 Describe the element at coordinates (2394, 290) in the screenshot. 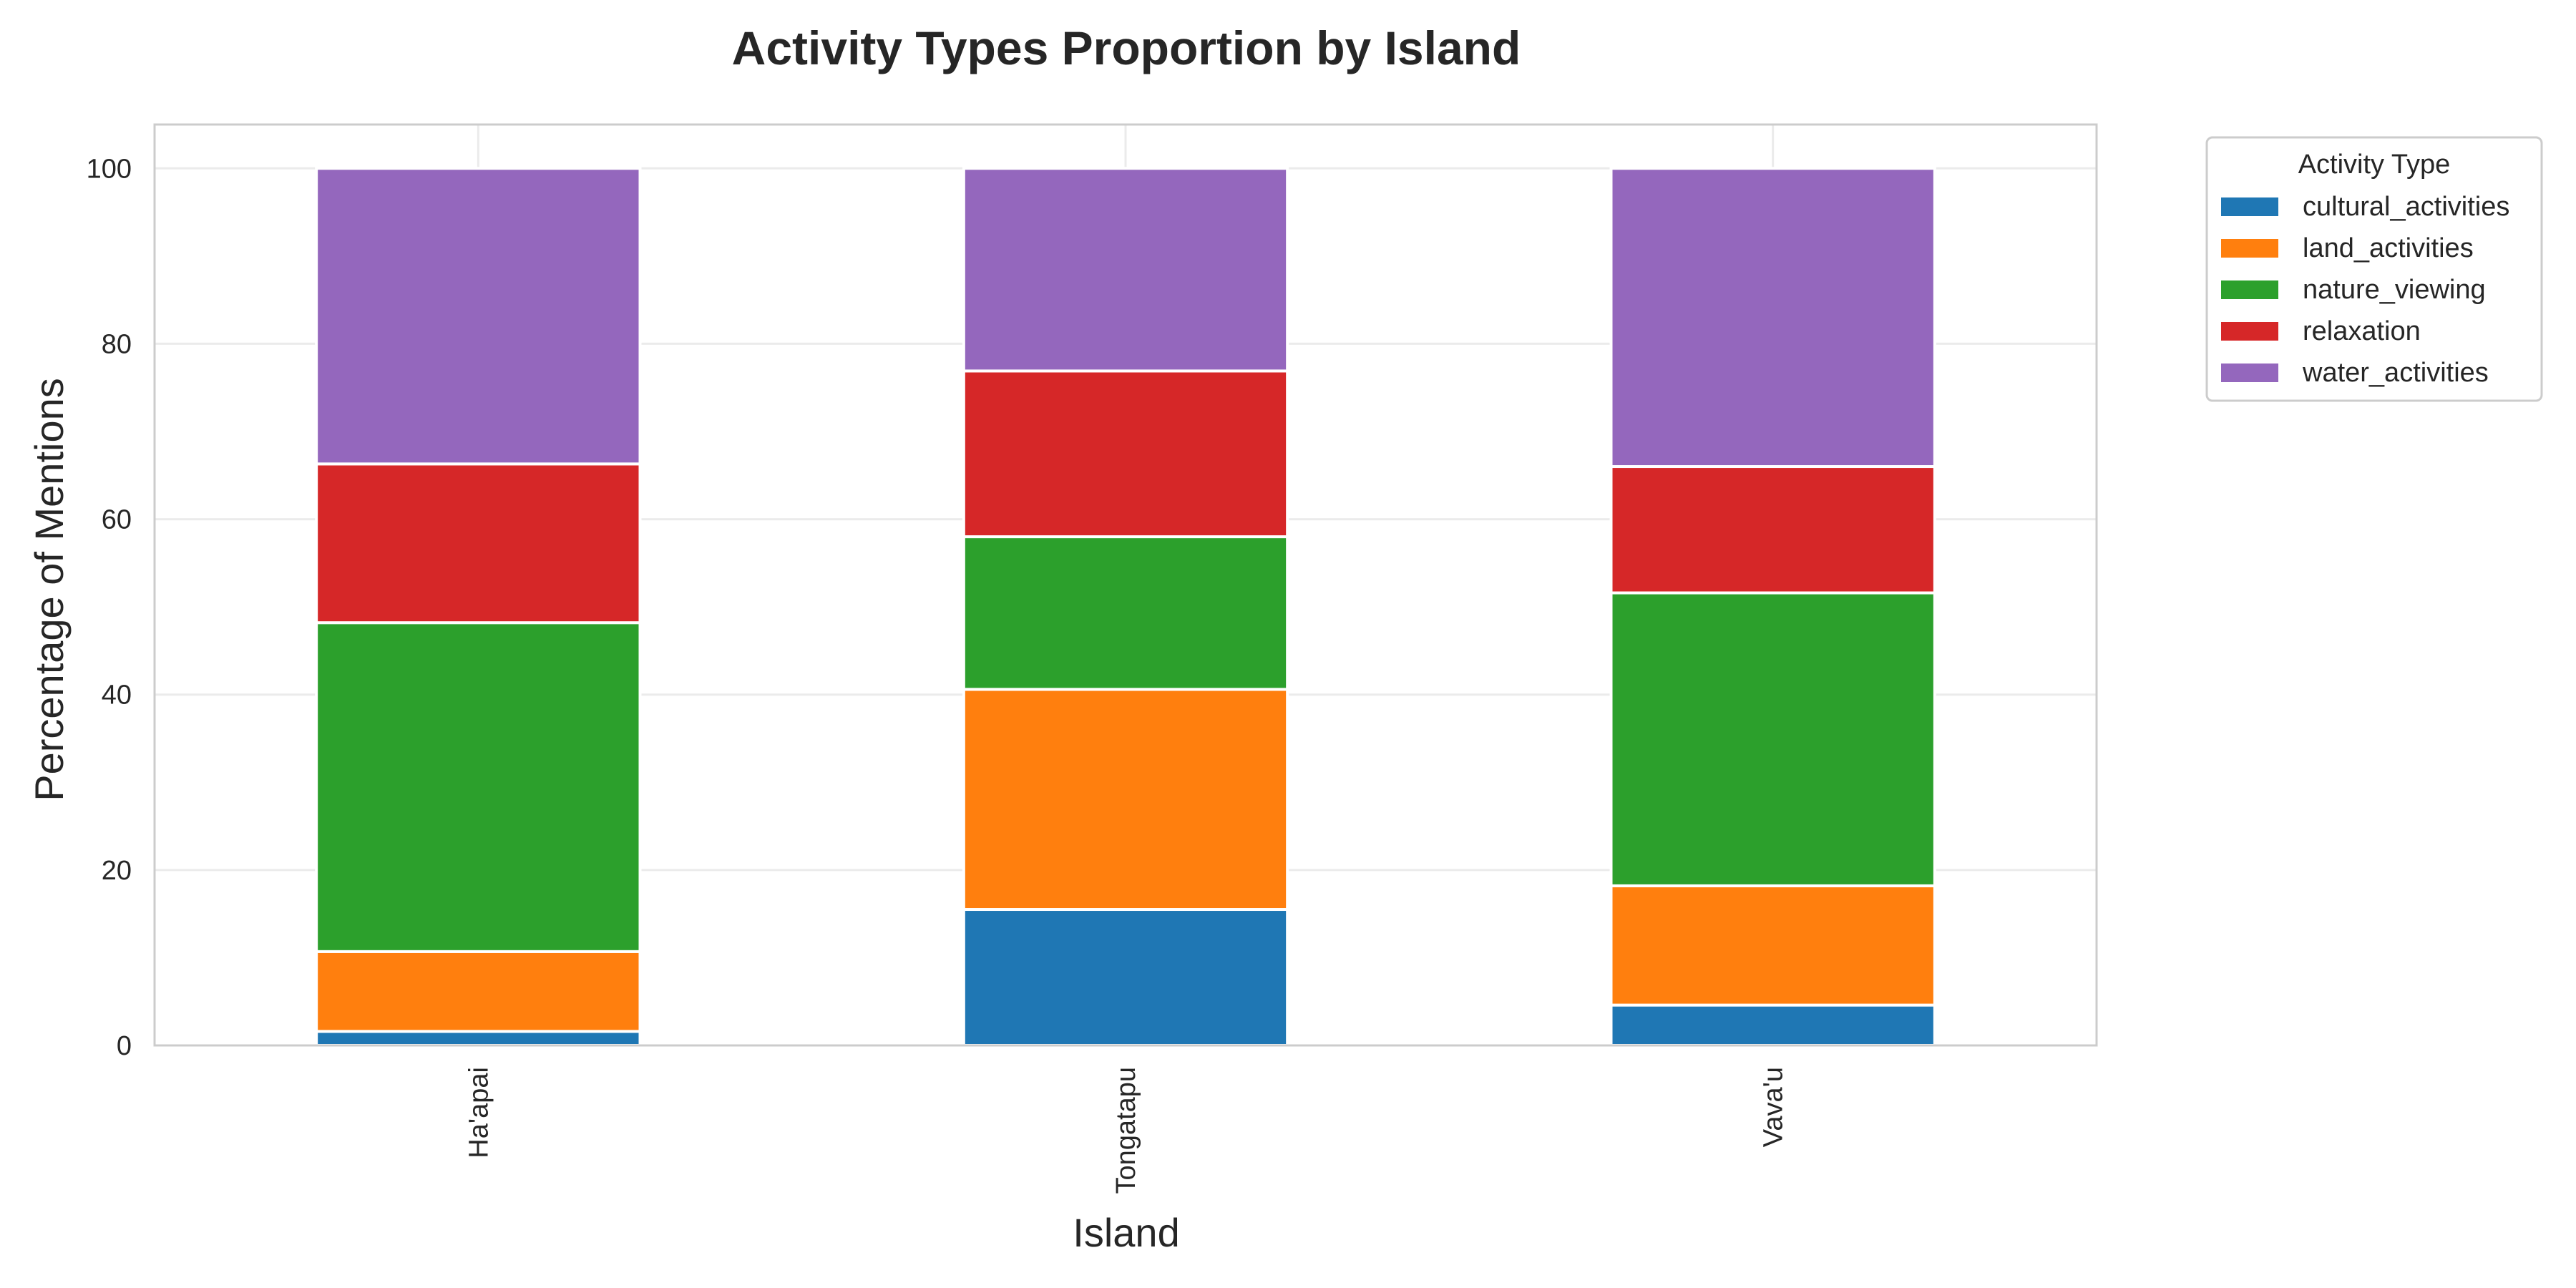

I see `legend-label-nature_viewing: nature_viewing` at that location.